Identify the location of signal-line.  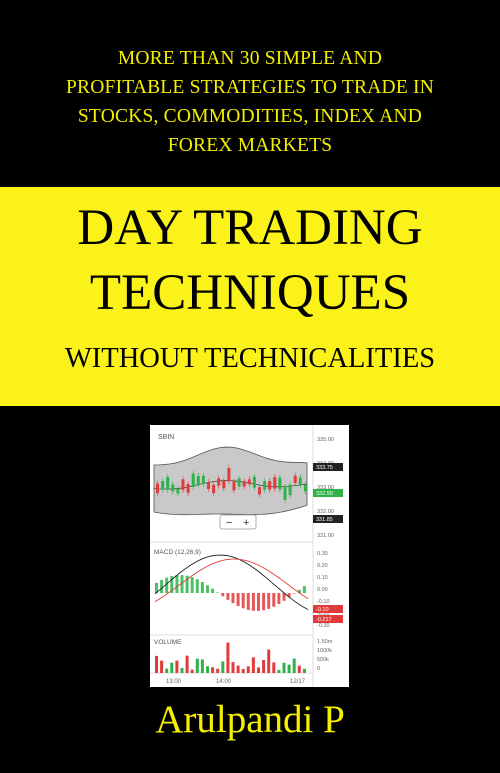
(231, 580).